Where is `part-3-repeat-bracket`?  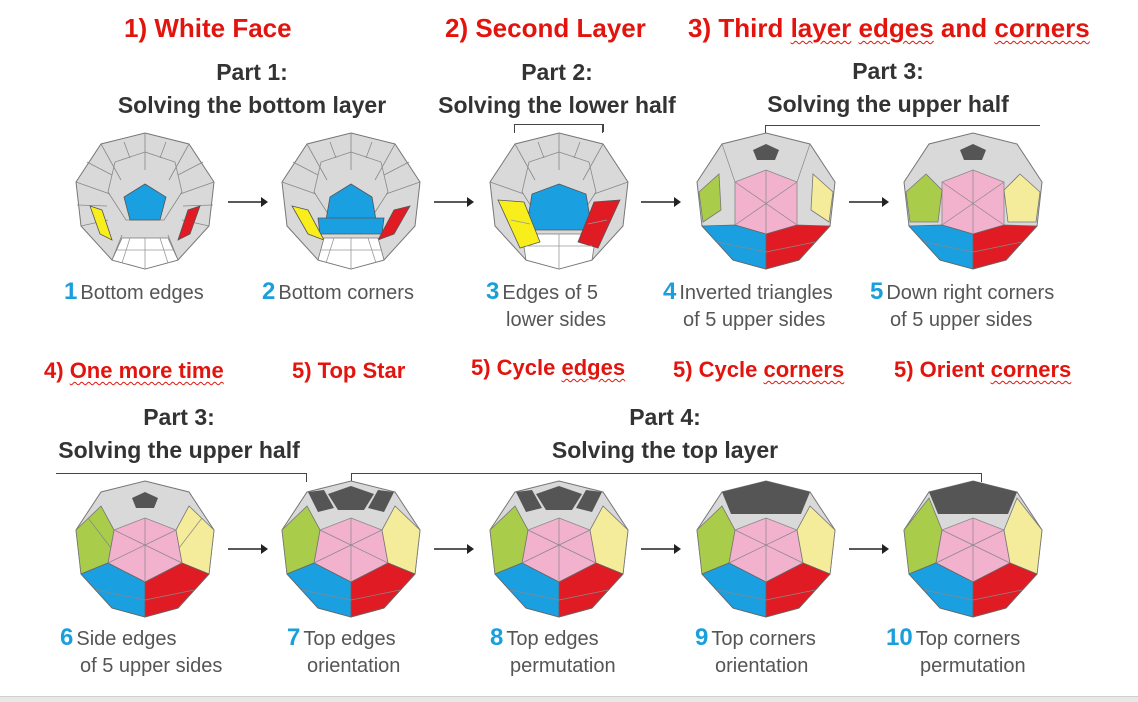 part-3-repeat-bracket is located at coordinates (181, 473).